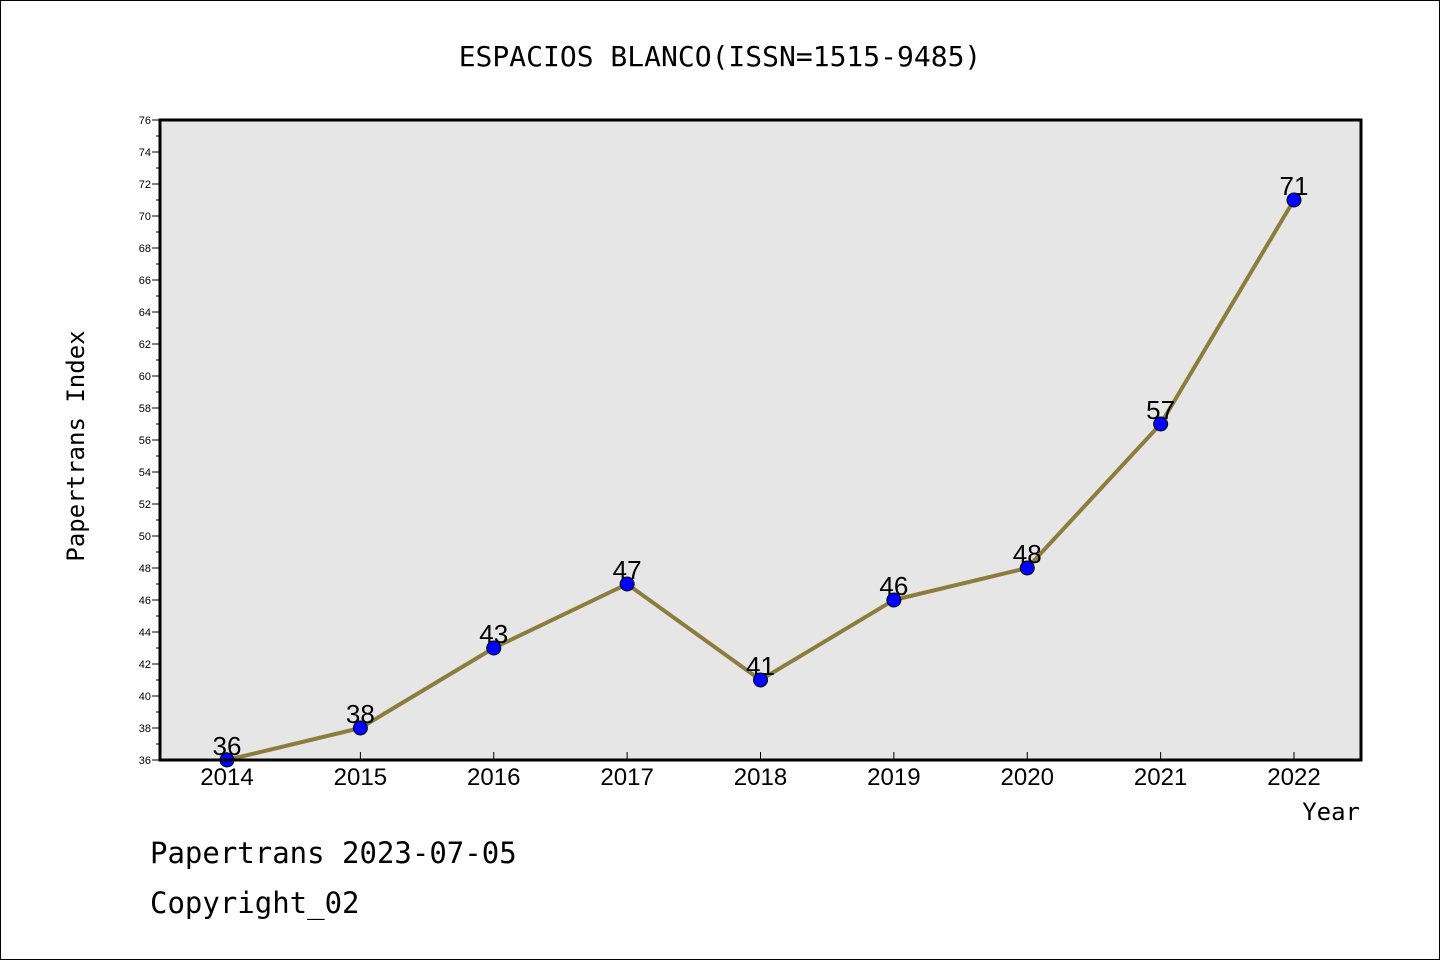  What do you see at coordinates (76, 445) in the screenshot?
I see `y-axis-label: Papertrans Index` at bounding box center [76, 445].